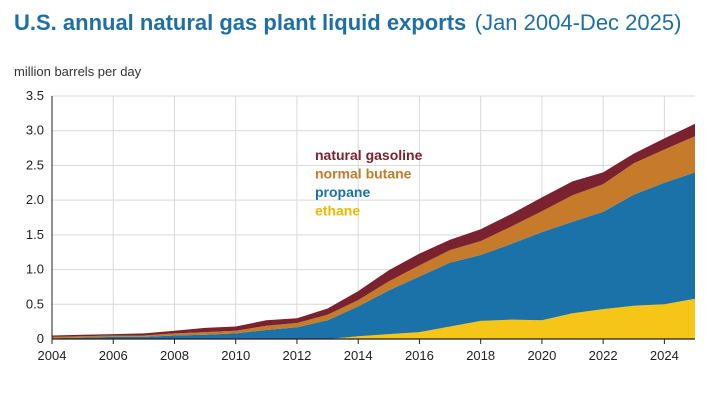 The width and height of the screenshot is (715, 400). Describe the element at coordinates (35, 199) in the screenshot. I see `y-tick-label: 2.0` at that location.